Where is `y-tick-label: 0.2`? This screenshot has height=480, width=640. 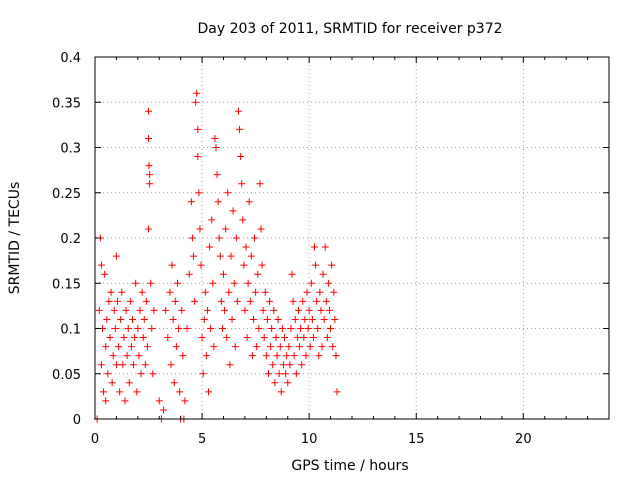
y-tick-label: 0.2 is located at coordinates (70, 239).